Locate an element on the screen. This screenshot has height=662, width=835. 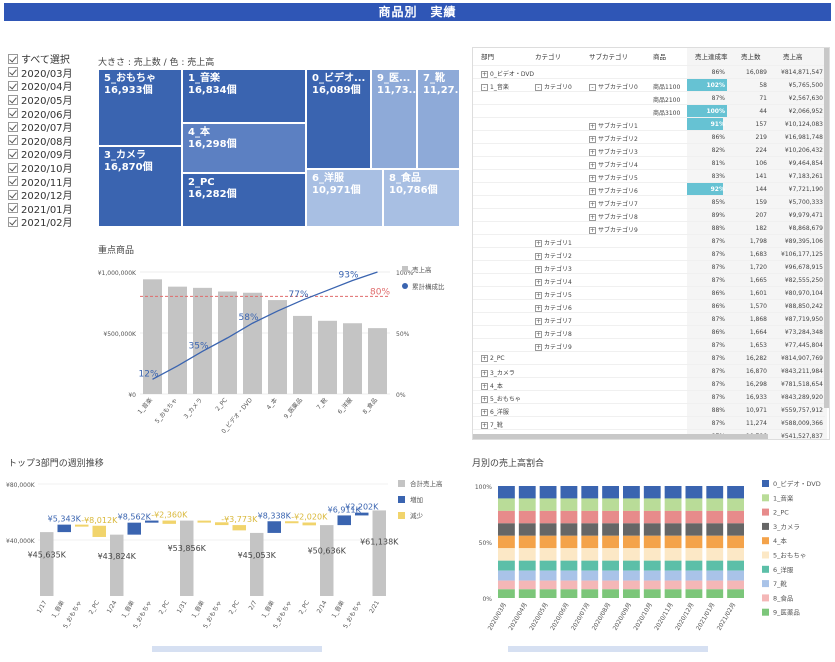
table-row: + カテゴリ8 86% 1,664 ¥73,284,348 is located at coordinates (649, 331).